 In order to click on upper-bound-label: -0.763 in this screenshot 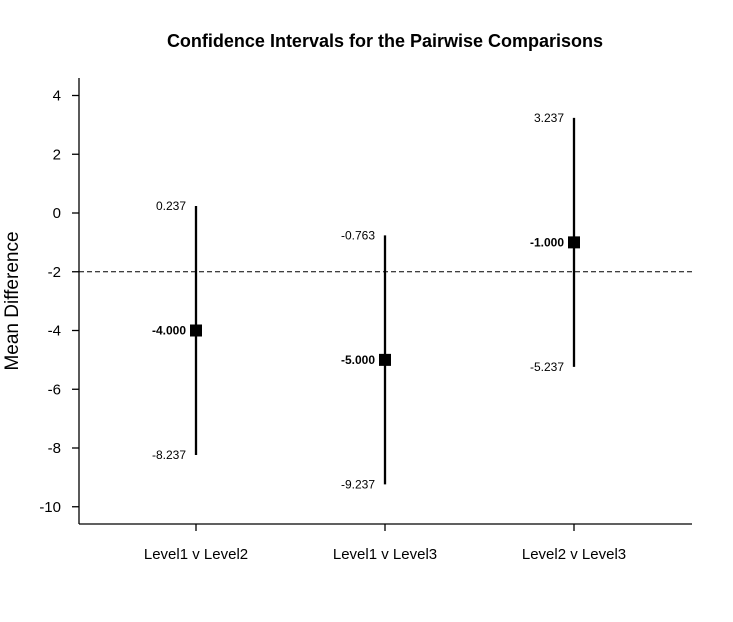, I will do `click(358, 235)`.